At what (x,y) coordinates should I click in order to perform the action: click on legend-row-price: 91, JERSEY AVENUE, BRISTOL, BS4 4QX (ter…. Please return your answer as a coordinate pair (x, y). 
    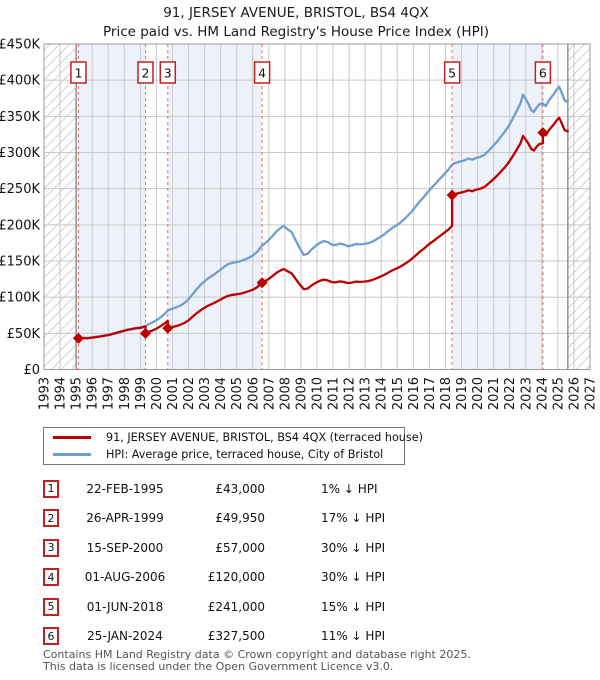
    Looking at the image, I should click on (233, 438).